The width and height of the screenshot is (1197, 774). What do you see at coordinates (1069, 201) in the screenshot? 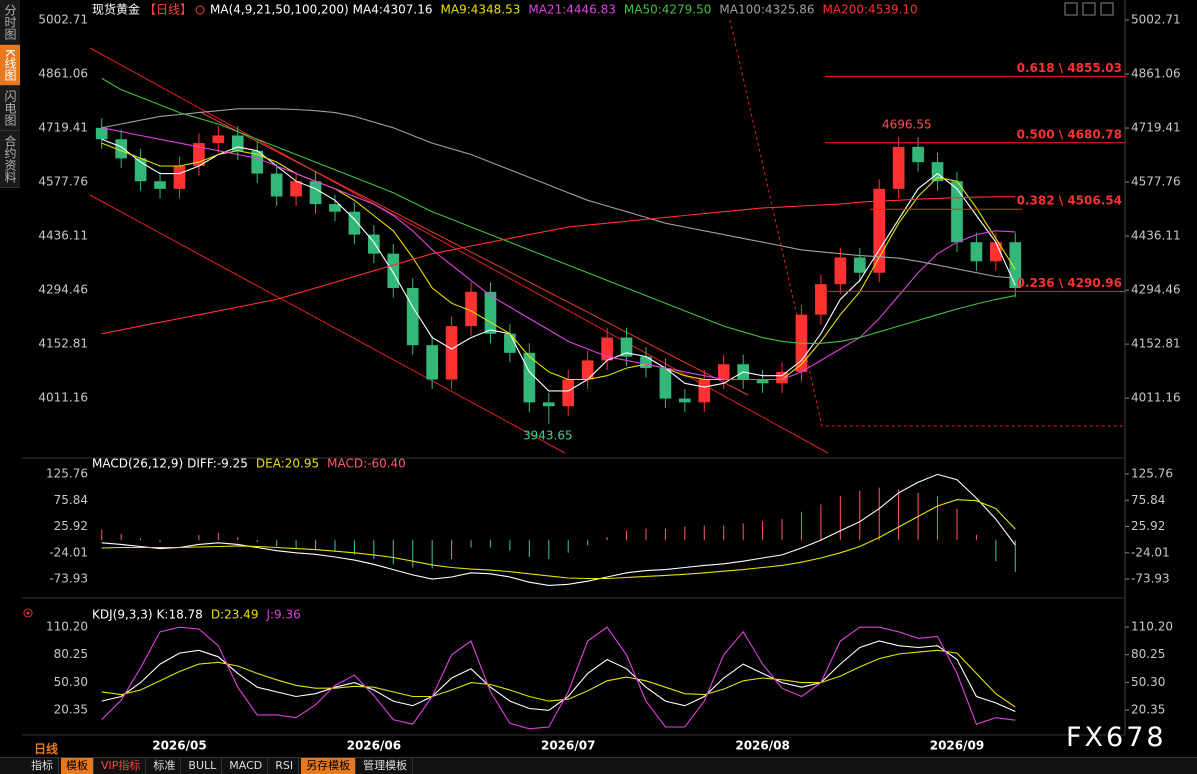
I see `fib-label: 0.382 \ 4506.54` at bounding box center [1069, 201].